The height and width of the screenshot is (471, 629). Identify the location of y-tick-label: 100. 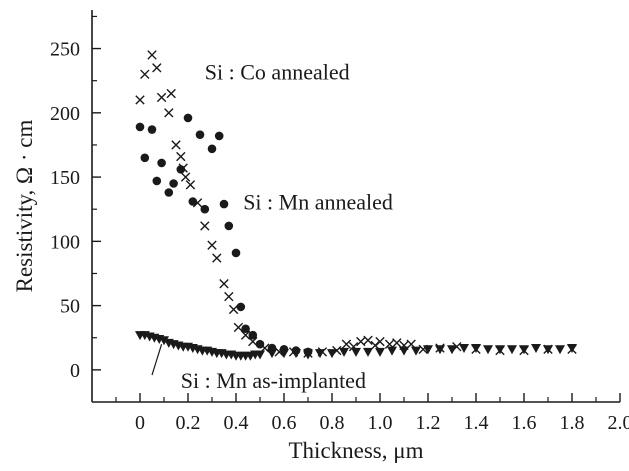
(65, 242).